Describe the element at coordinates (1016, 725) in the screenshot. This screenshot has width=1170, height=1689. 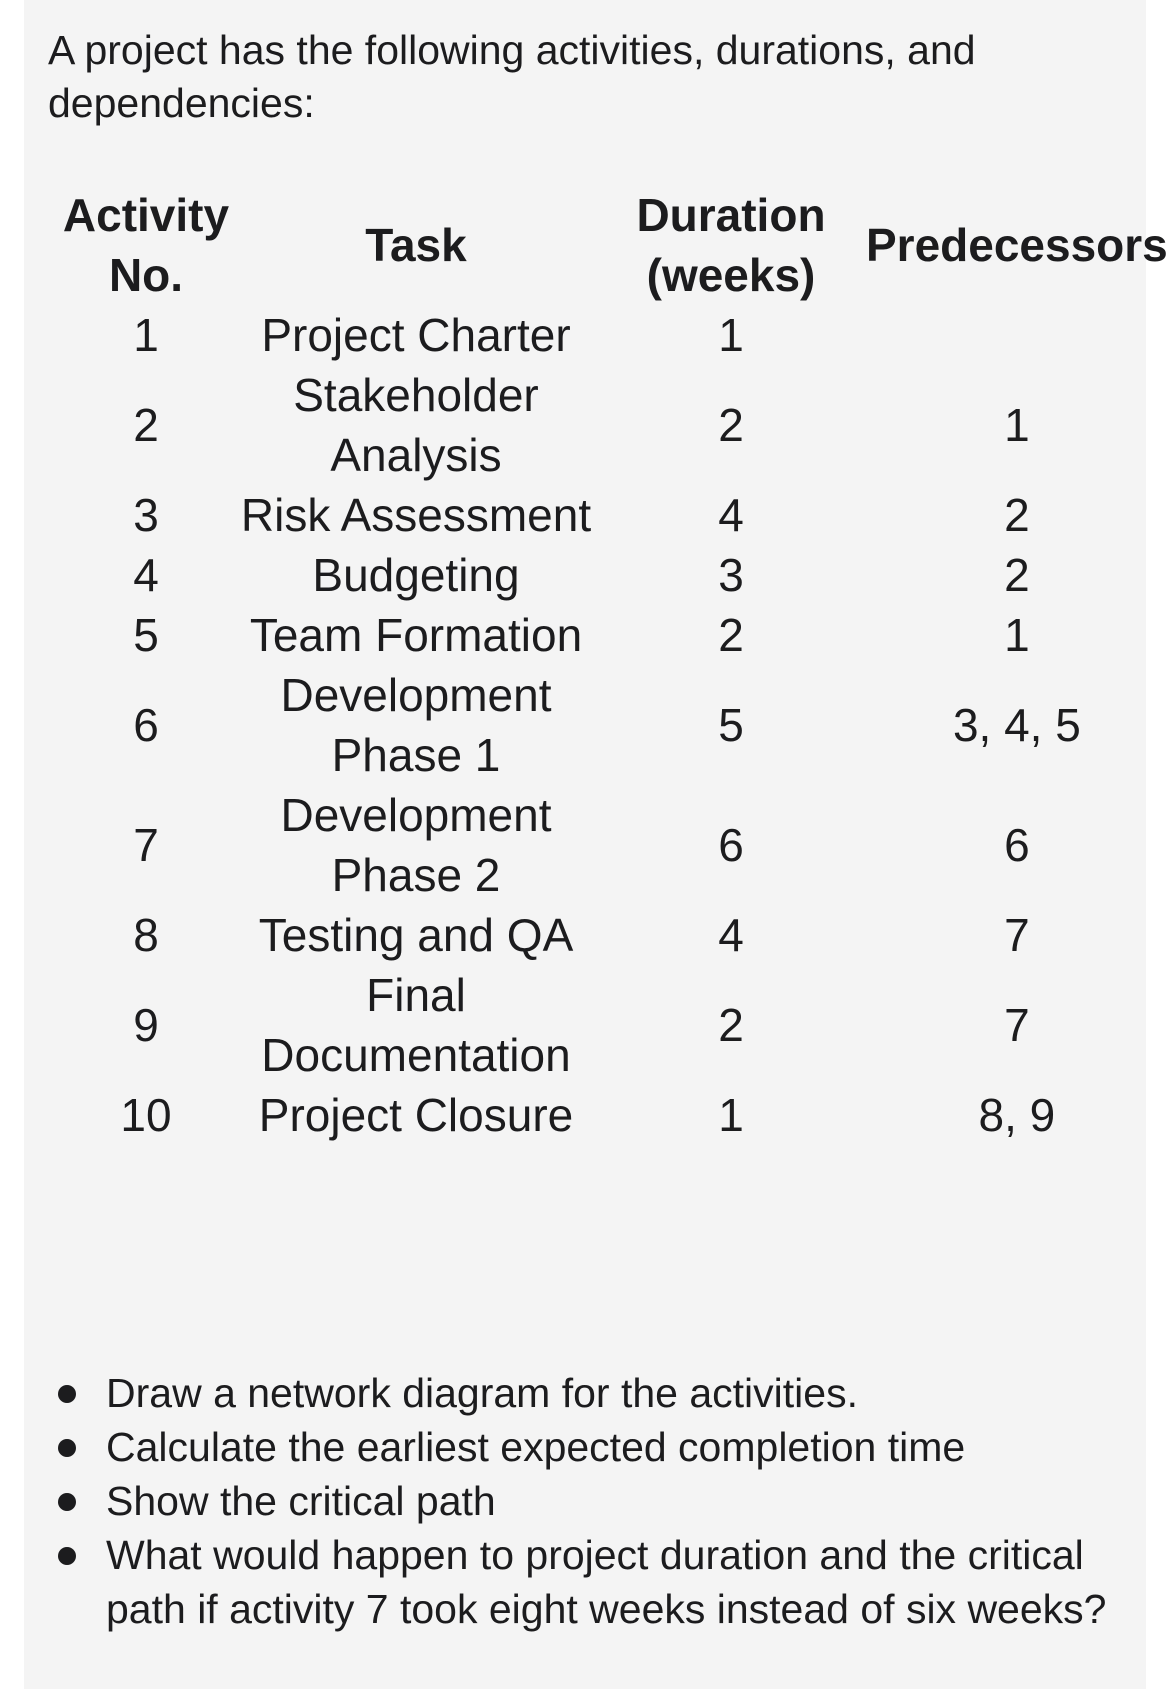
I see `cell-predecessors: 3, 4, 5` at that location.